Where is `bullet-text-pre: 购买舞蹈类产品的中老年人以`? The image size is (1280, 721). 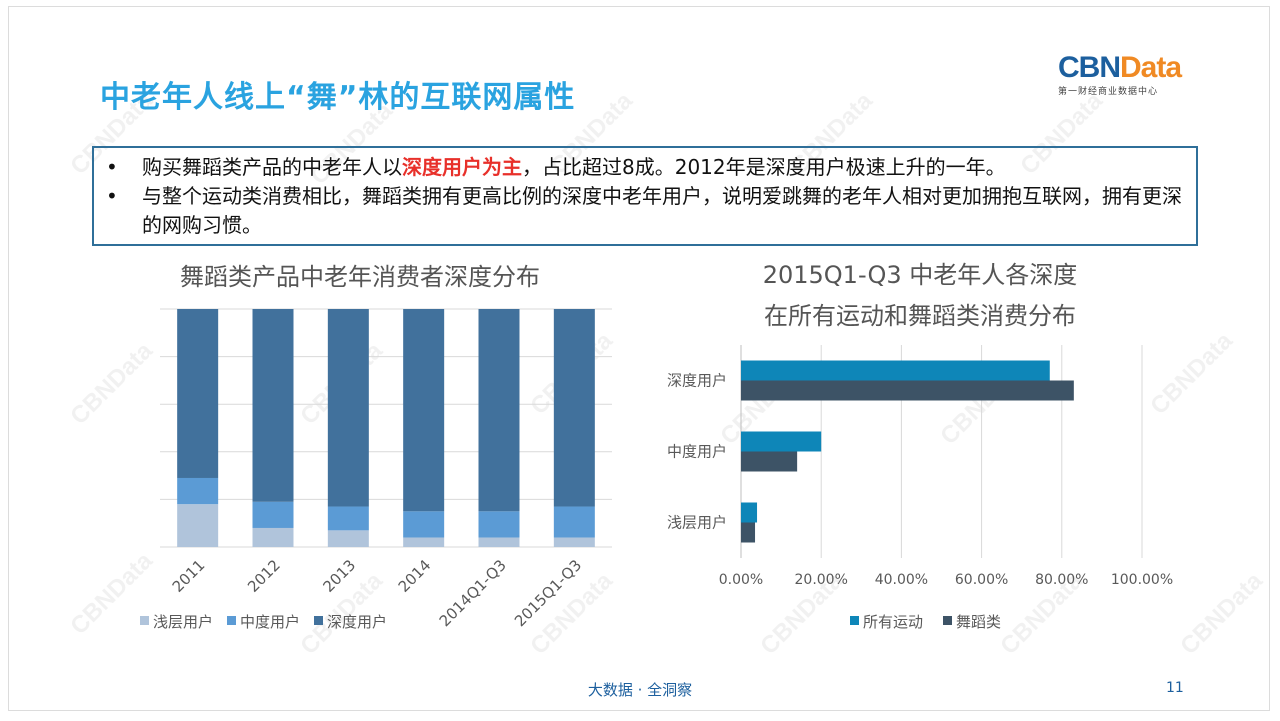 bullet-text-pre: 购买舞蹈类产品的中老年人以 is located at coordinates (272, 167).